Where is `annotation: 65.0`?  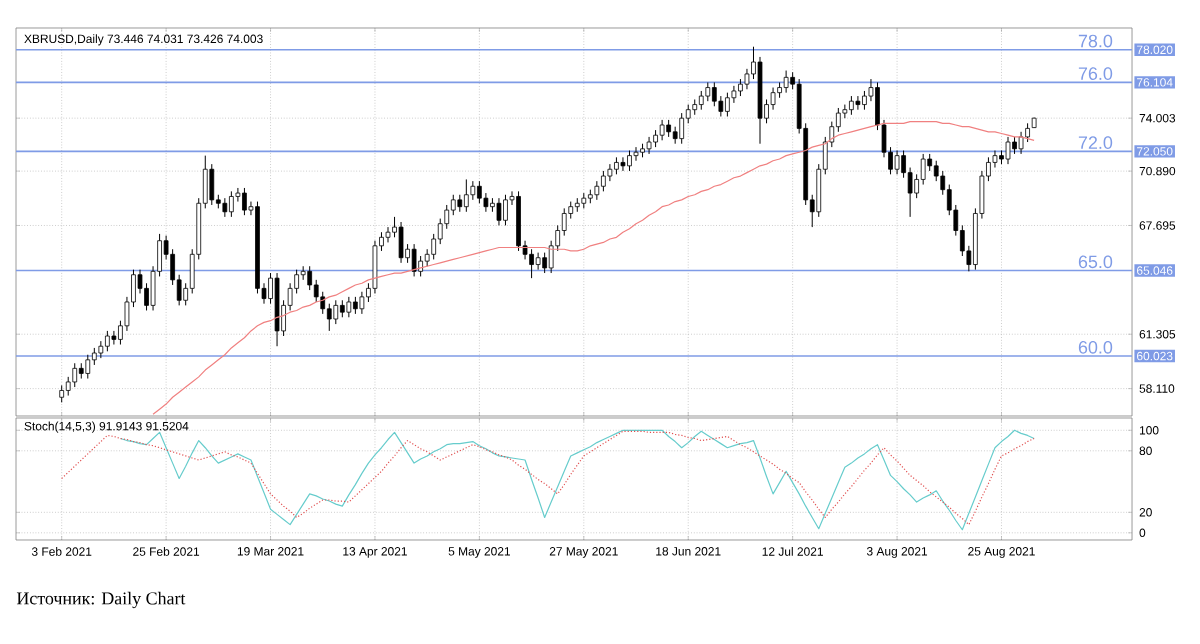
annotation: 65.0 is located at coordinates (1095, 262).